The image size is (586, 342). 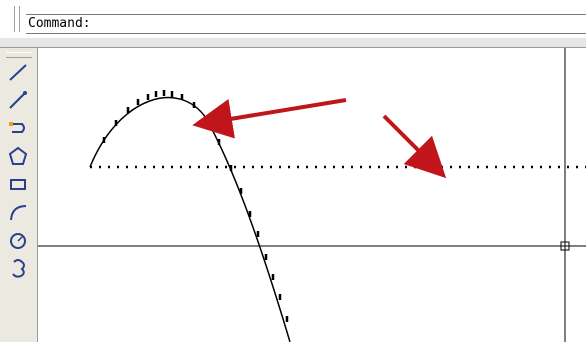 I want to click on command-bar-grip, so click(x=17, y=19).